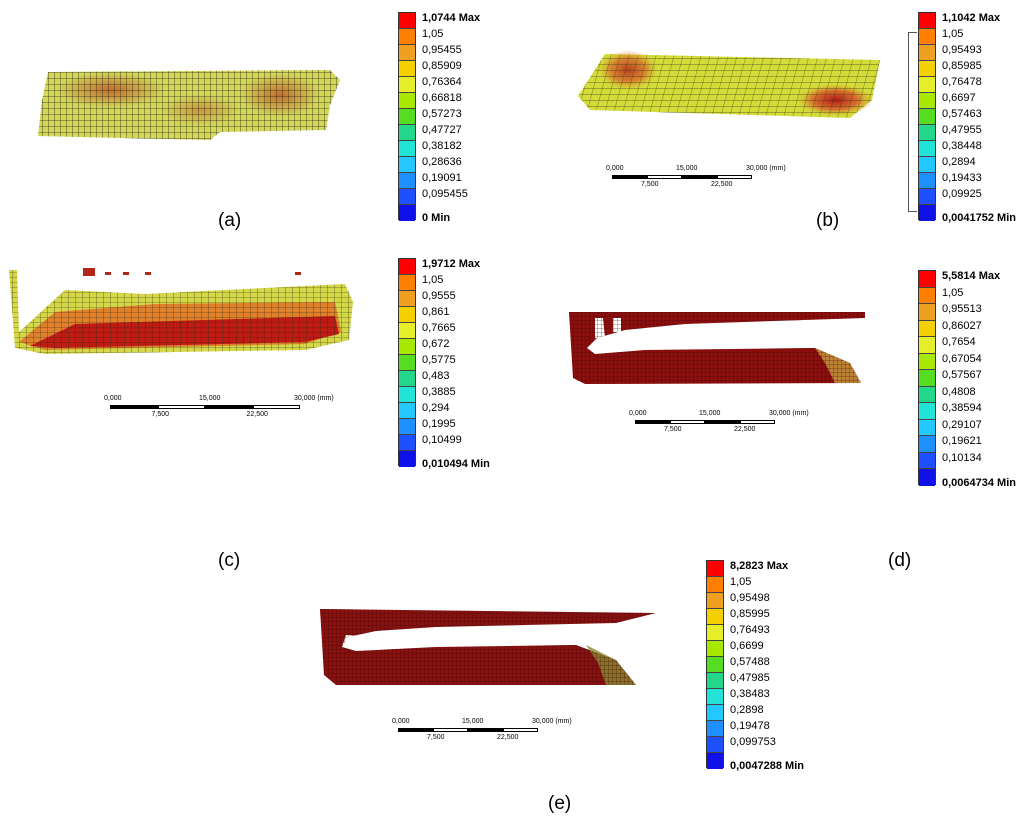 The image size is (1029, 816). Describe the element at coordinates (959, 98) in the screenshot. I see `legend-label: 0,6697` at that location.